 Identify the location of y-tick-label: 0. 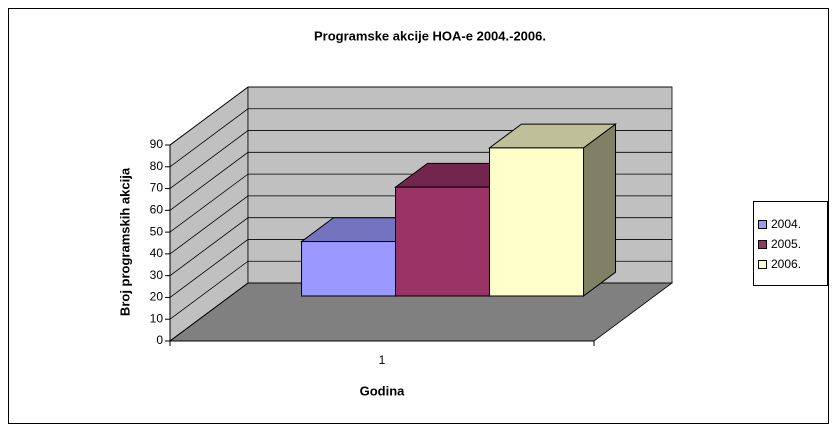
(159, 340).